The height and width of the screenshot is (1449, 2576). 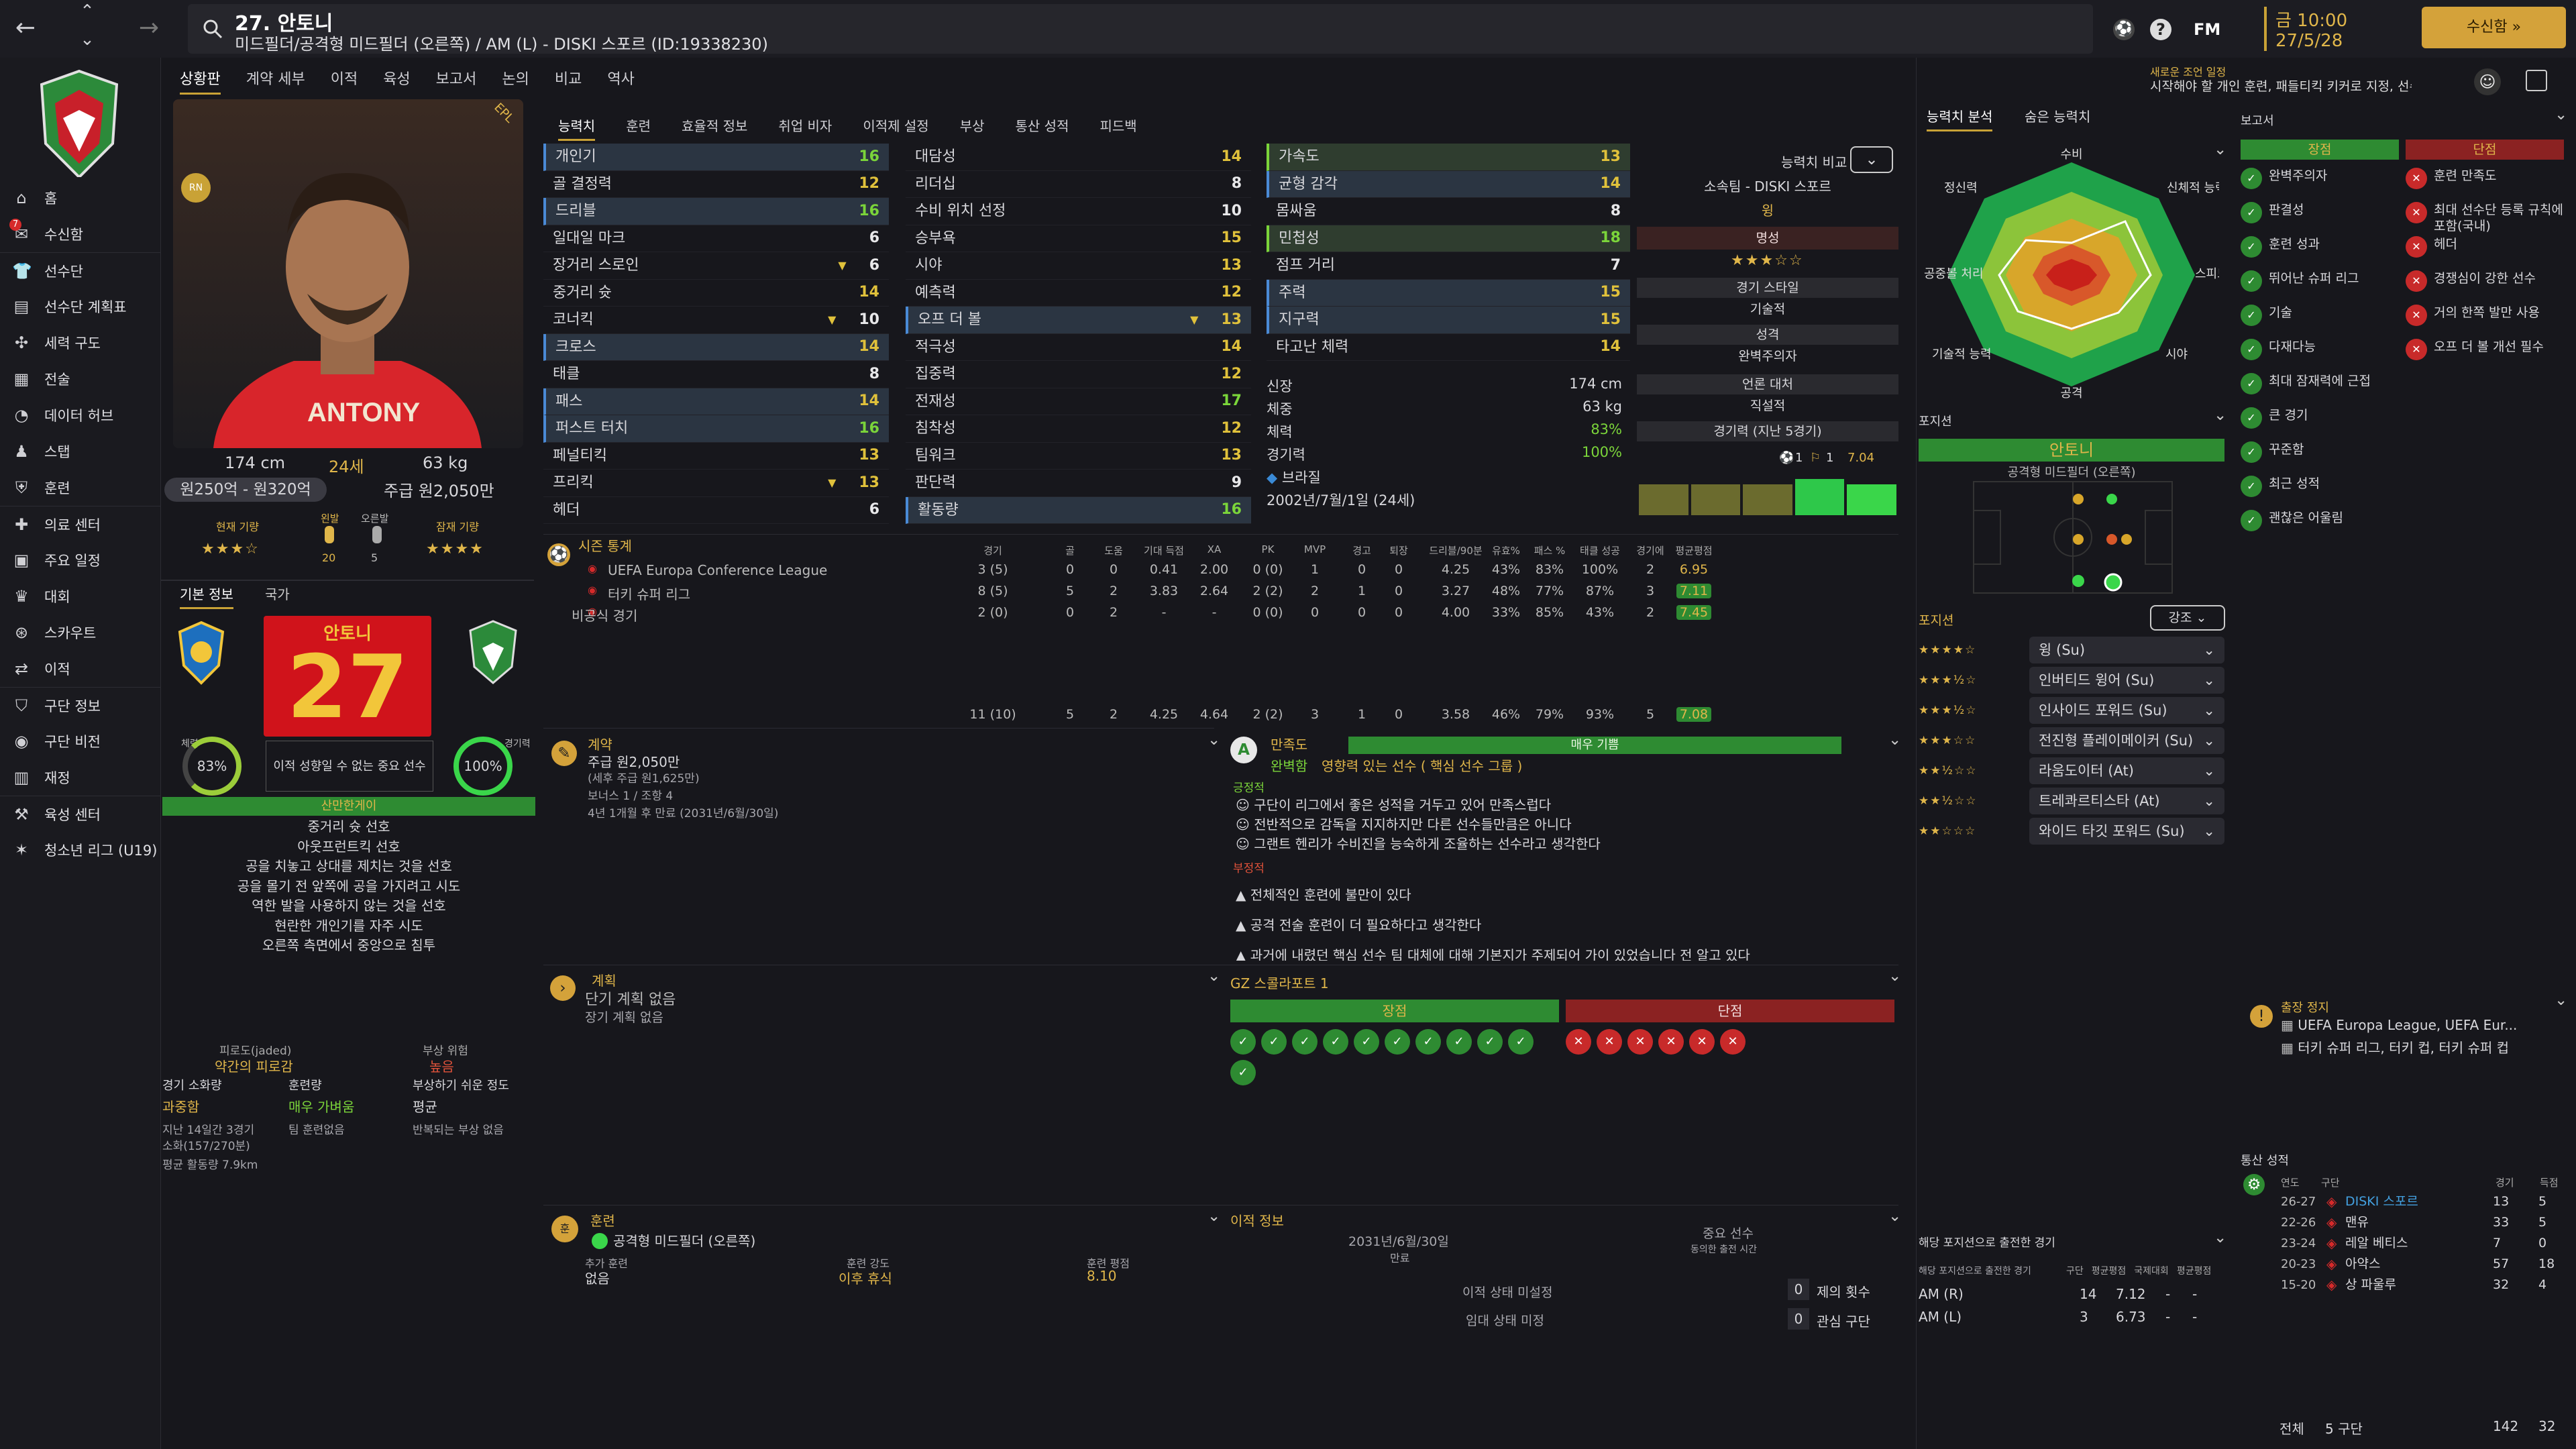 What do you see at coordinates (206, 596) in the screenshot?
I see `tab-basic-info: 기본 정보` at bounding box center [206, 596].